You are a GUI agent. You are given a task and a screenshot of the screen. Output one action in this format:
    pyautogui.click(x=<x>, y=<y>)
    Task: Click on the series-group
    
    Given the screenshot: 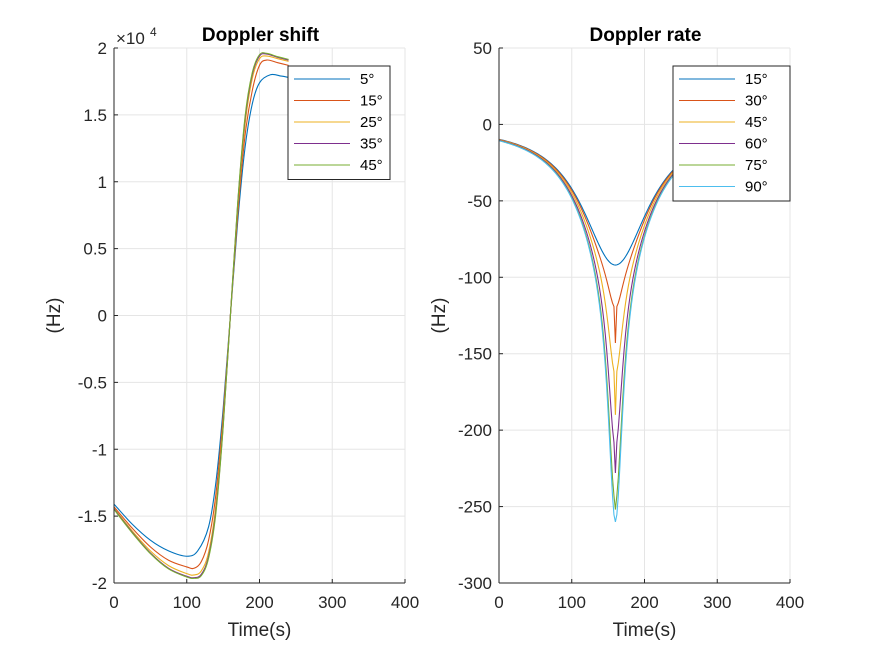 What is the action you would take?
    pyautogui.click(x=586, y=330)
    